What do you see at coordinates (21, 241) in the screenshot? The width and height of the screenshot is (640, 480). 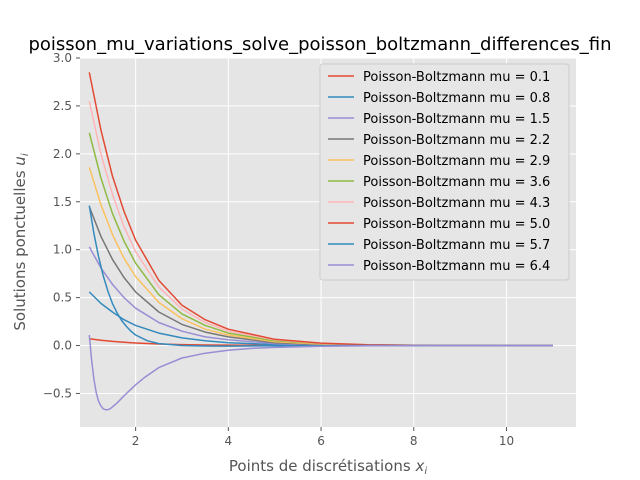 I see `y-axis-label: Solutions ponctuelles ui` at bounding box center [21, 241].